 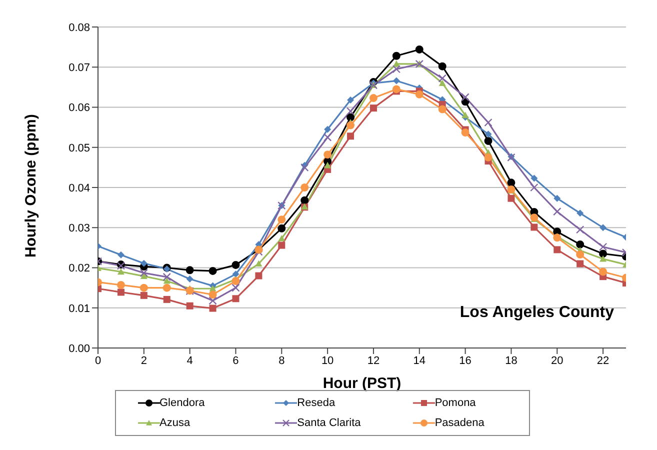 What do you see at coordinates (455, 403) in the screenshot?
I see `legend-label: Pomona` at bounding box center [455, 403].